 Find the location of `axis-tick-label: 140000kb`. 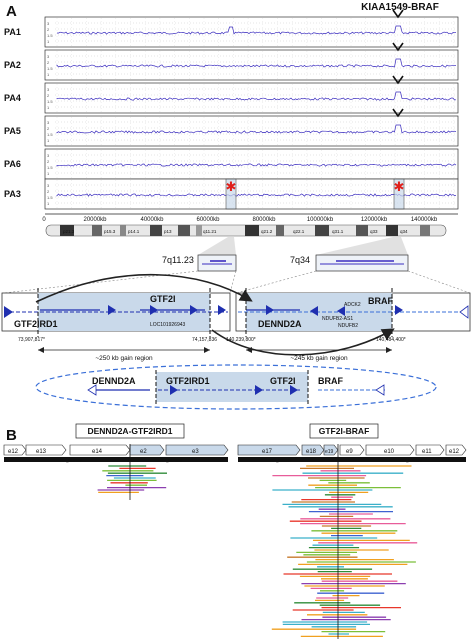

axis-tick-label: 140000kb is located at coordinates (424, 220).